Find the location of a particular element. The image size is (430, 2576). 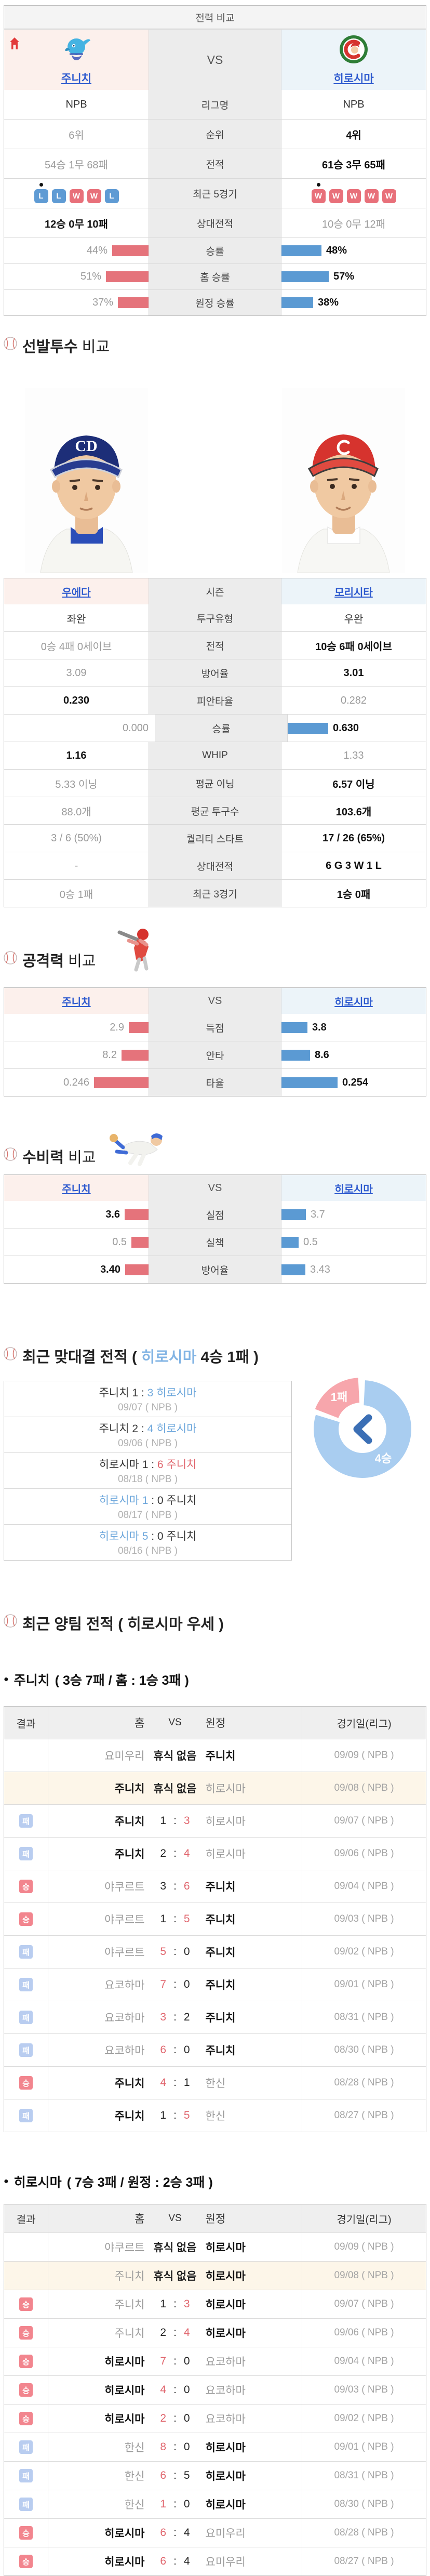

home-value-cell: 0.000 is located at coordinates (79, 728).